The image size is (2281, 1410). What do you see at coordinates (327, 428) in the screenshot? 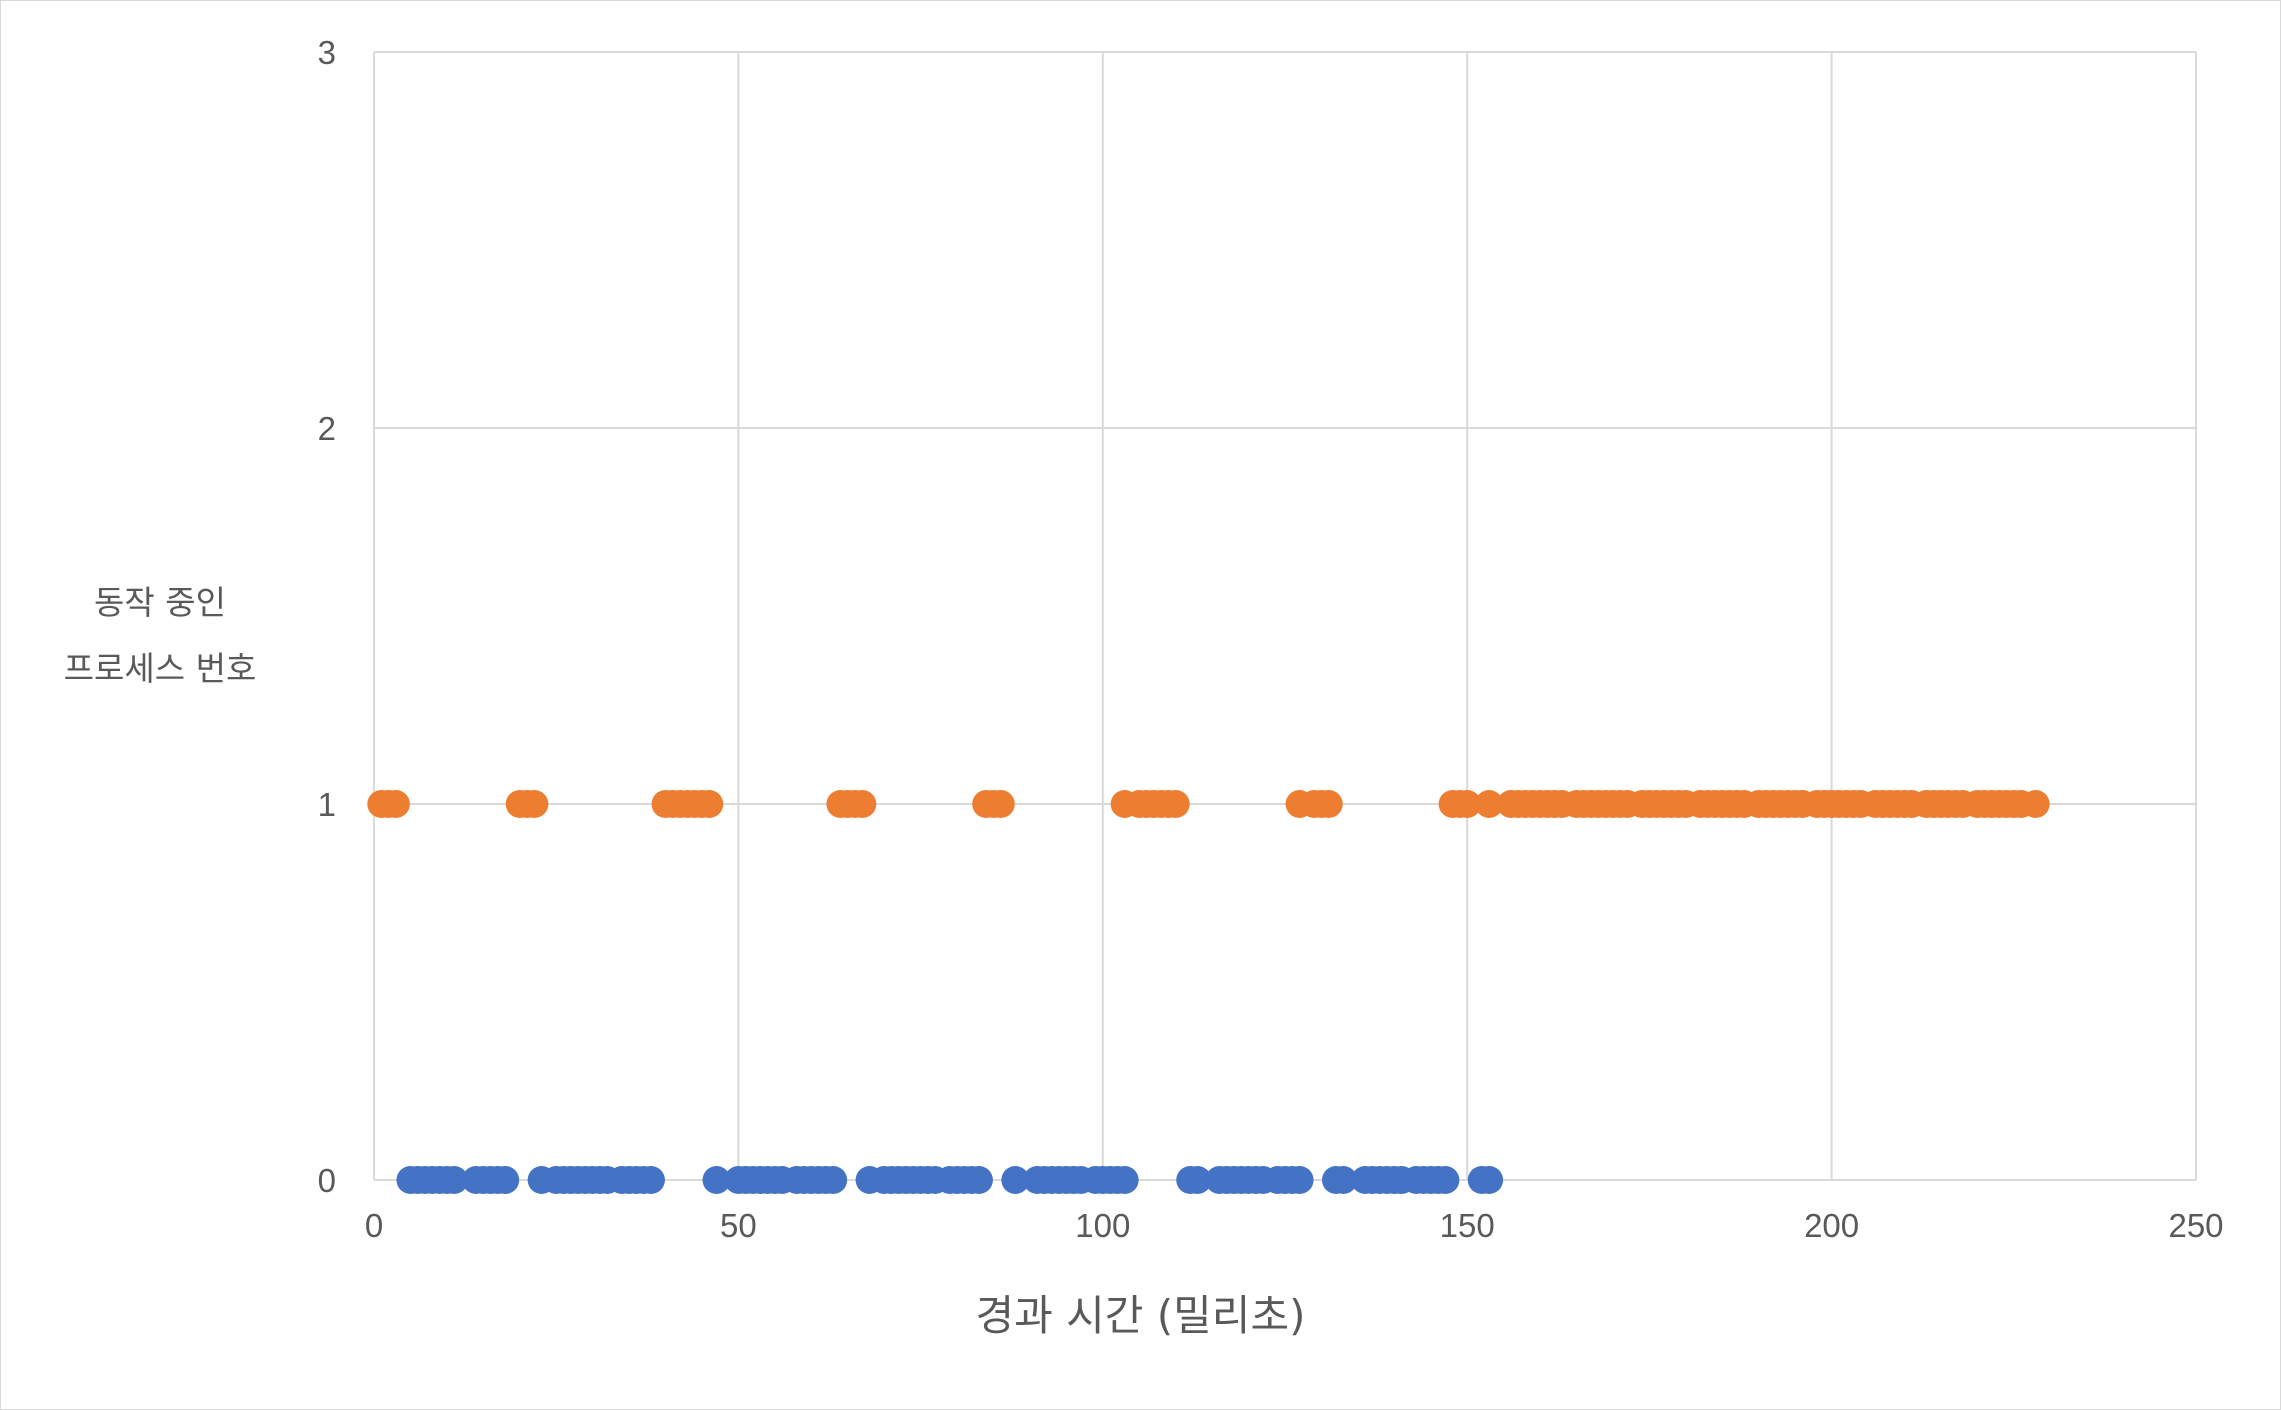
I see `y-tick-label: 2` at bounding box center [327, 428].